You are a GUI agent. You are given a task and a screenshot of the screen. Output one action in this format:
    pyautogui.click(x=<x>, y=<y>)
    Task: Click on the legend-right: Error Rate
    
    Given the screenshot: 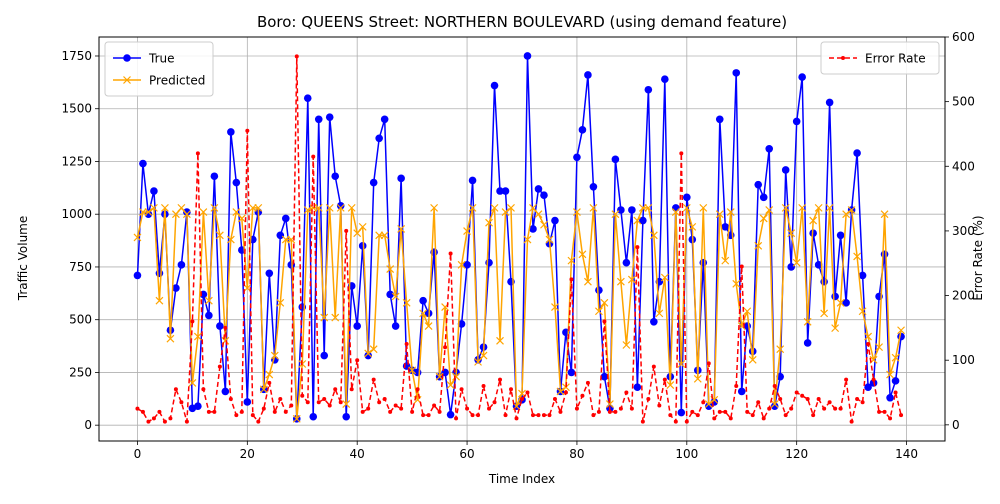 What is the action you would take?
    pyautogui.click(x=880, y=58)
    